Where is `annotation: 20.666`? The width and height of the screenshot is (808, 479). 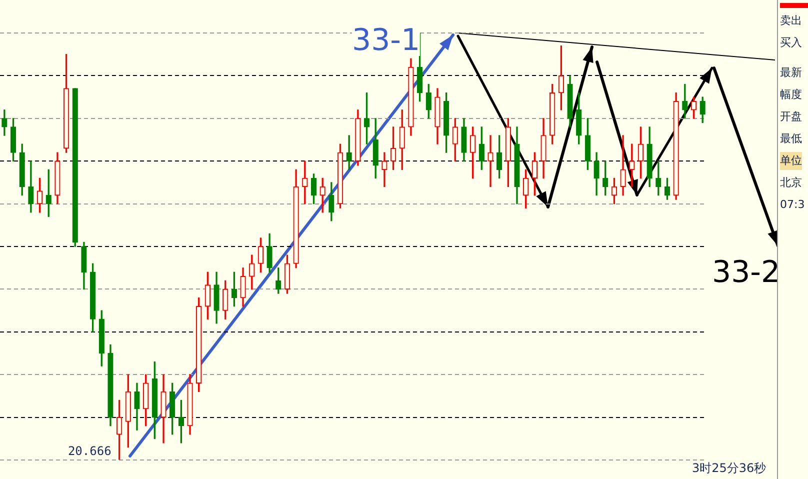
annotation: 20.666 is located at coordinates (90, 451).